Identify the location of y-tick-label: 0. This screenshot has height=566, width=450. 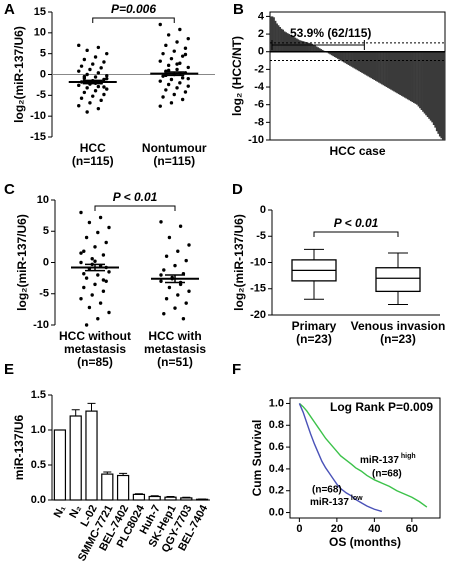
(263, 210).